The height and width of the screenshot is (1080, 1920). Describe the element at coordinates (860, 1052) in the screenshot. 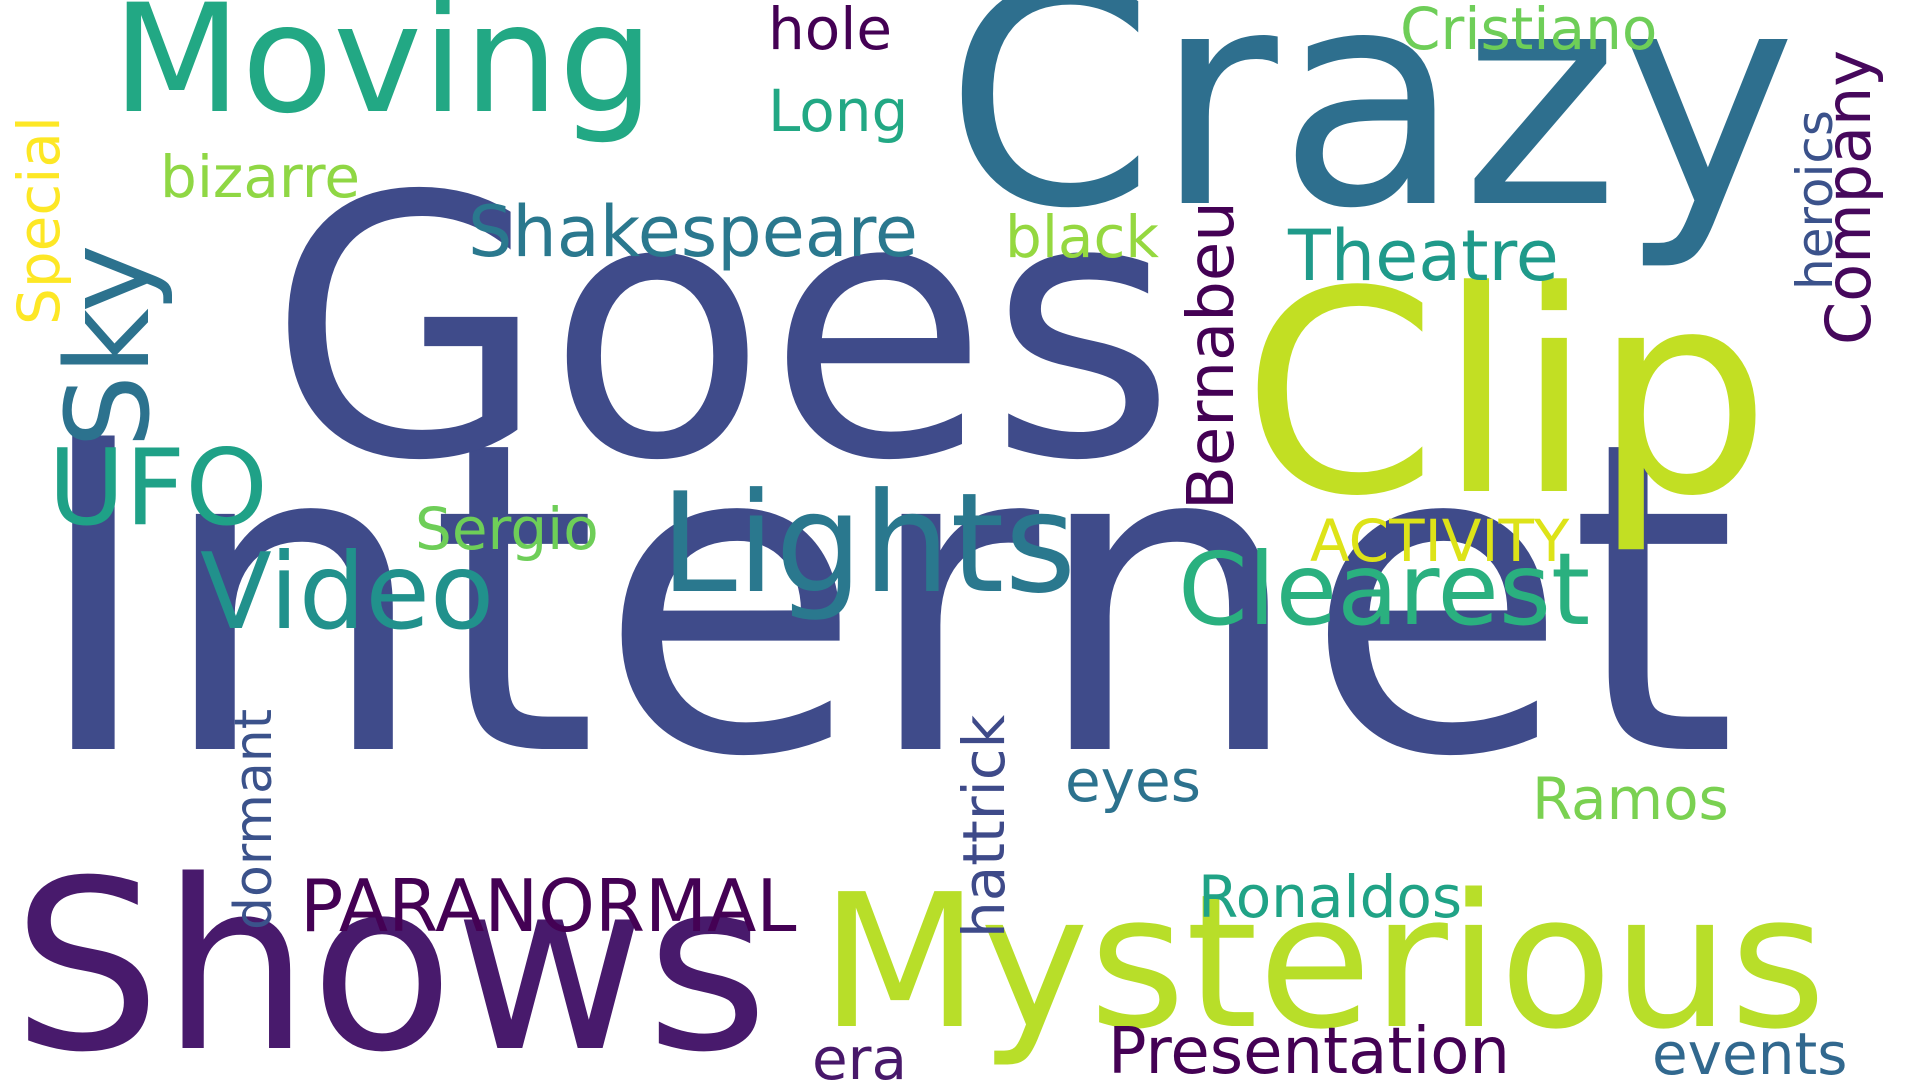

I see `word-era: era` at that location.